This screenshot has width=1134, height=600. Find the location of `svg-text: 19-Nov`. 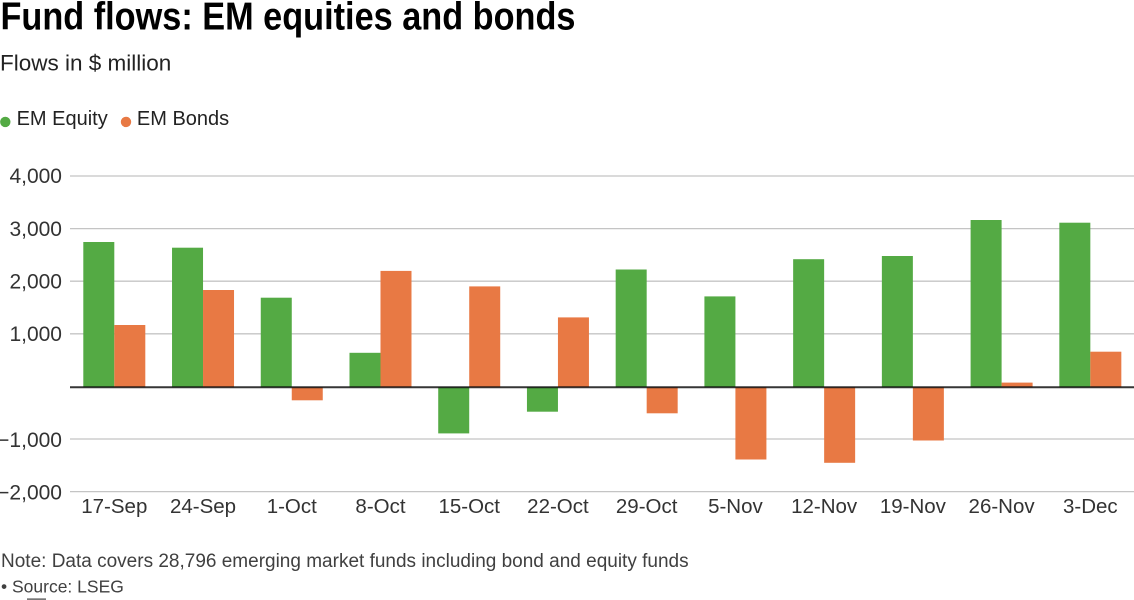

svg-text: 19-Nov is located at coordinates (913, 506).